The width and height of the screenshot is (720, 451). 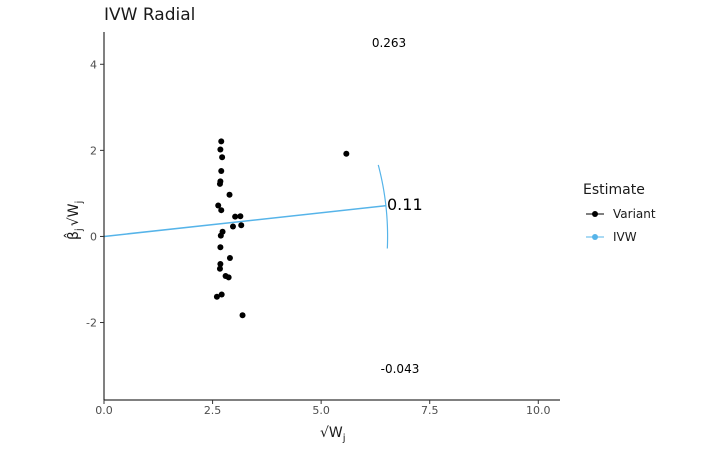 I want to click on x-tick-label: 10.0, so click(x=538, y=410).